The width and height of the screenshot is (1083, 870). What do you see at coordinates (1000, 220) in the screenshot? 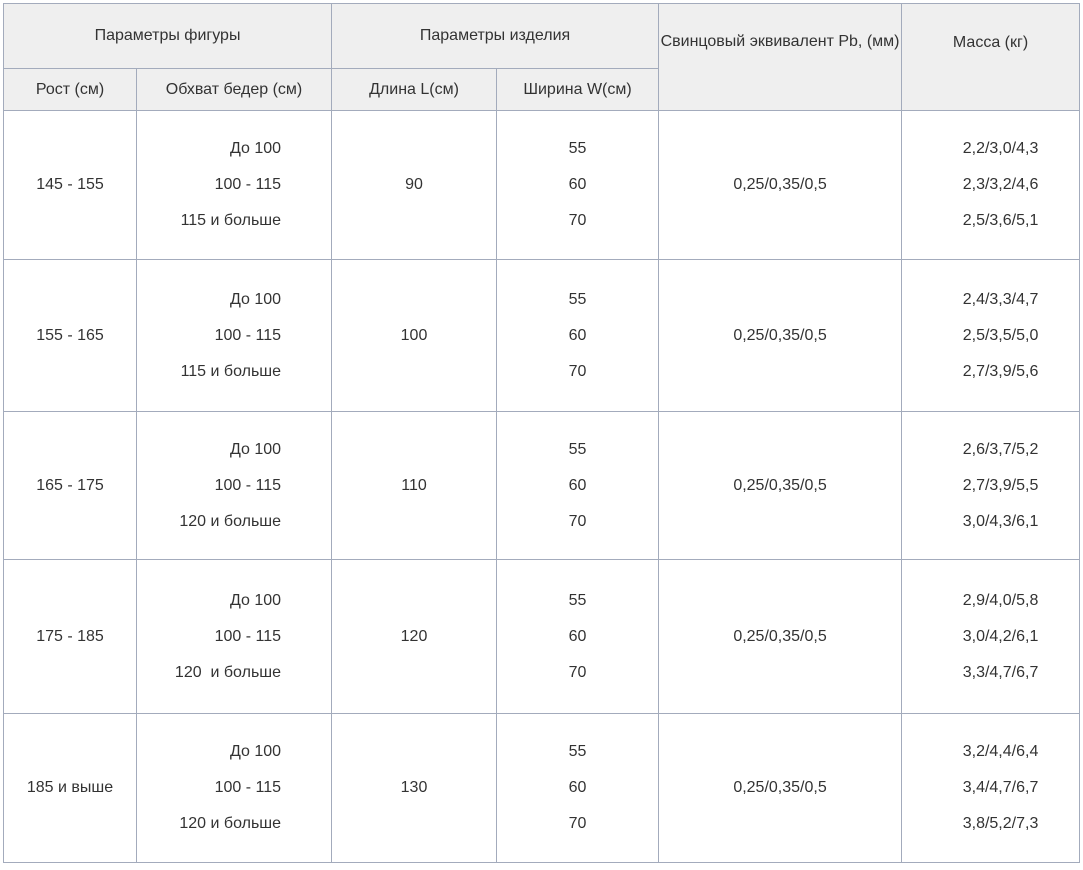
I see `mass-cell-line: 2,5/3,6/5,1` at bounding box center [1000, 220].